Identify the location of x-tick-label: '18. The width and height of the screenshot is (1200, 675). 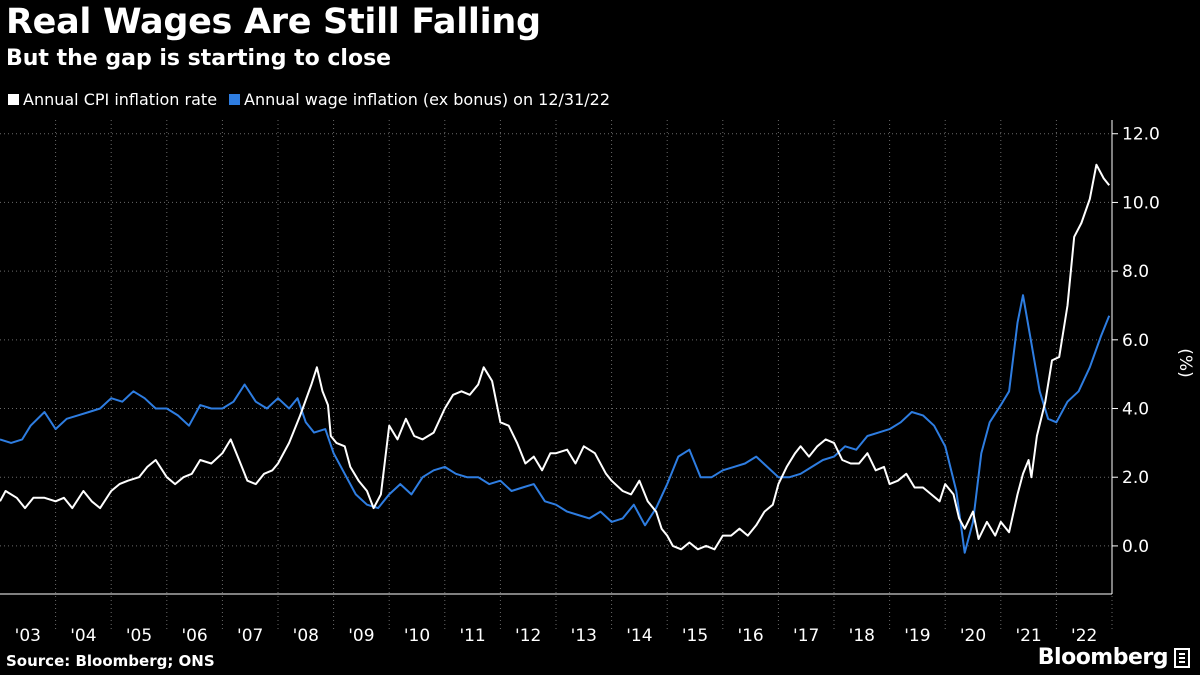
(862, 636).